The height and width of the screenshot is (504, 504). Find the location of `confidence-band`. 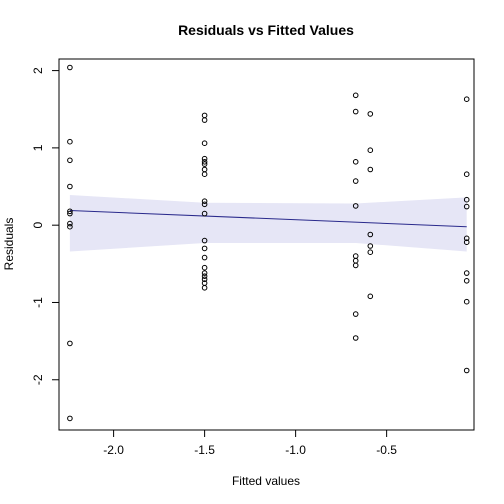

confidence-band is located at coordinates (268, 223).